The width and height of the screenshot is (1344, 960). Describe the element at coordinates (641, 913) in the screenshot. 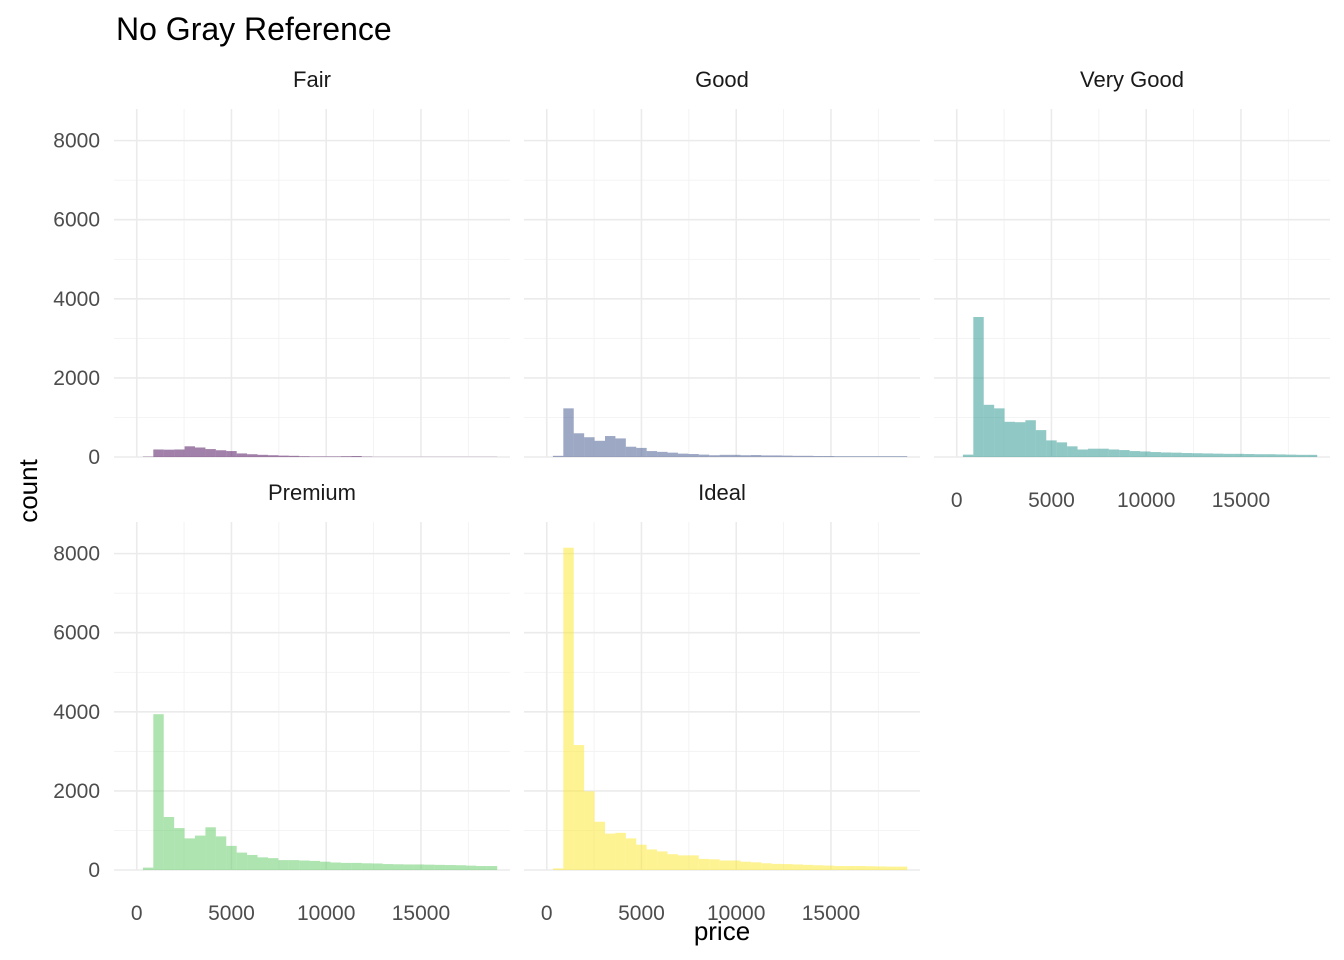

I see `x-tick-label: 5000` at that location.